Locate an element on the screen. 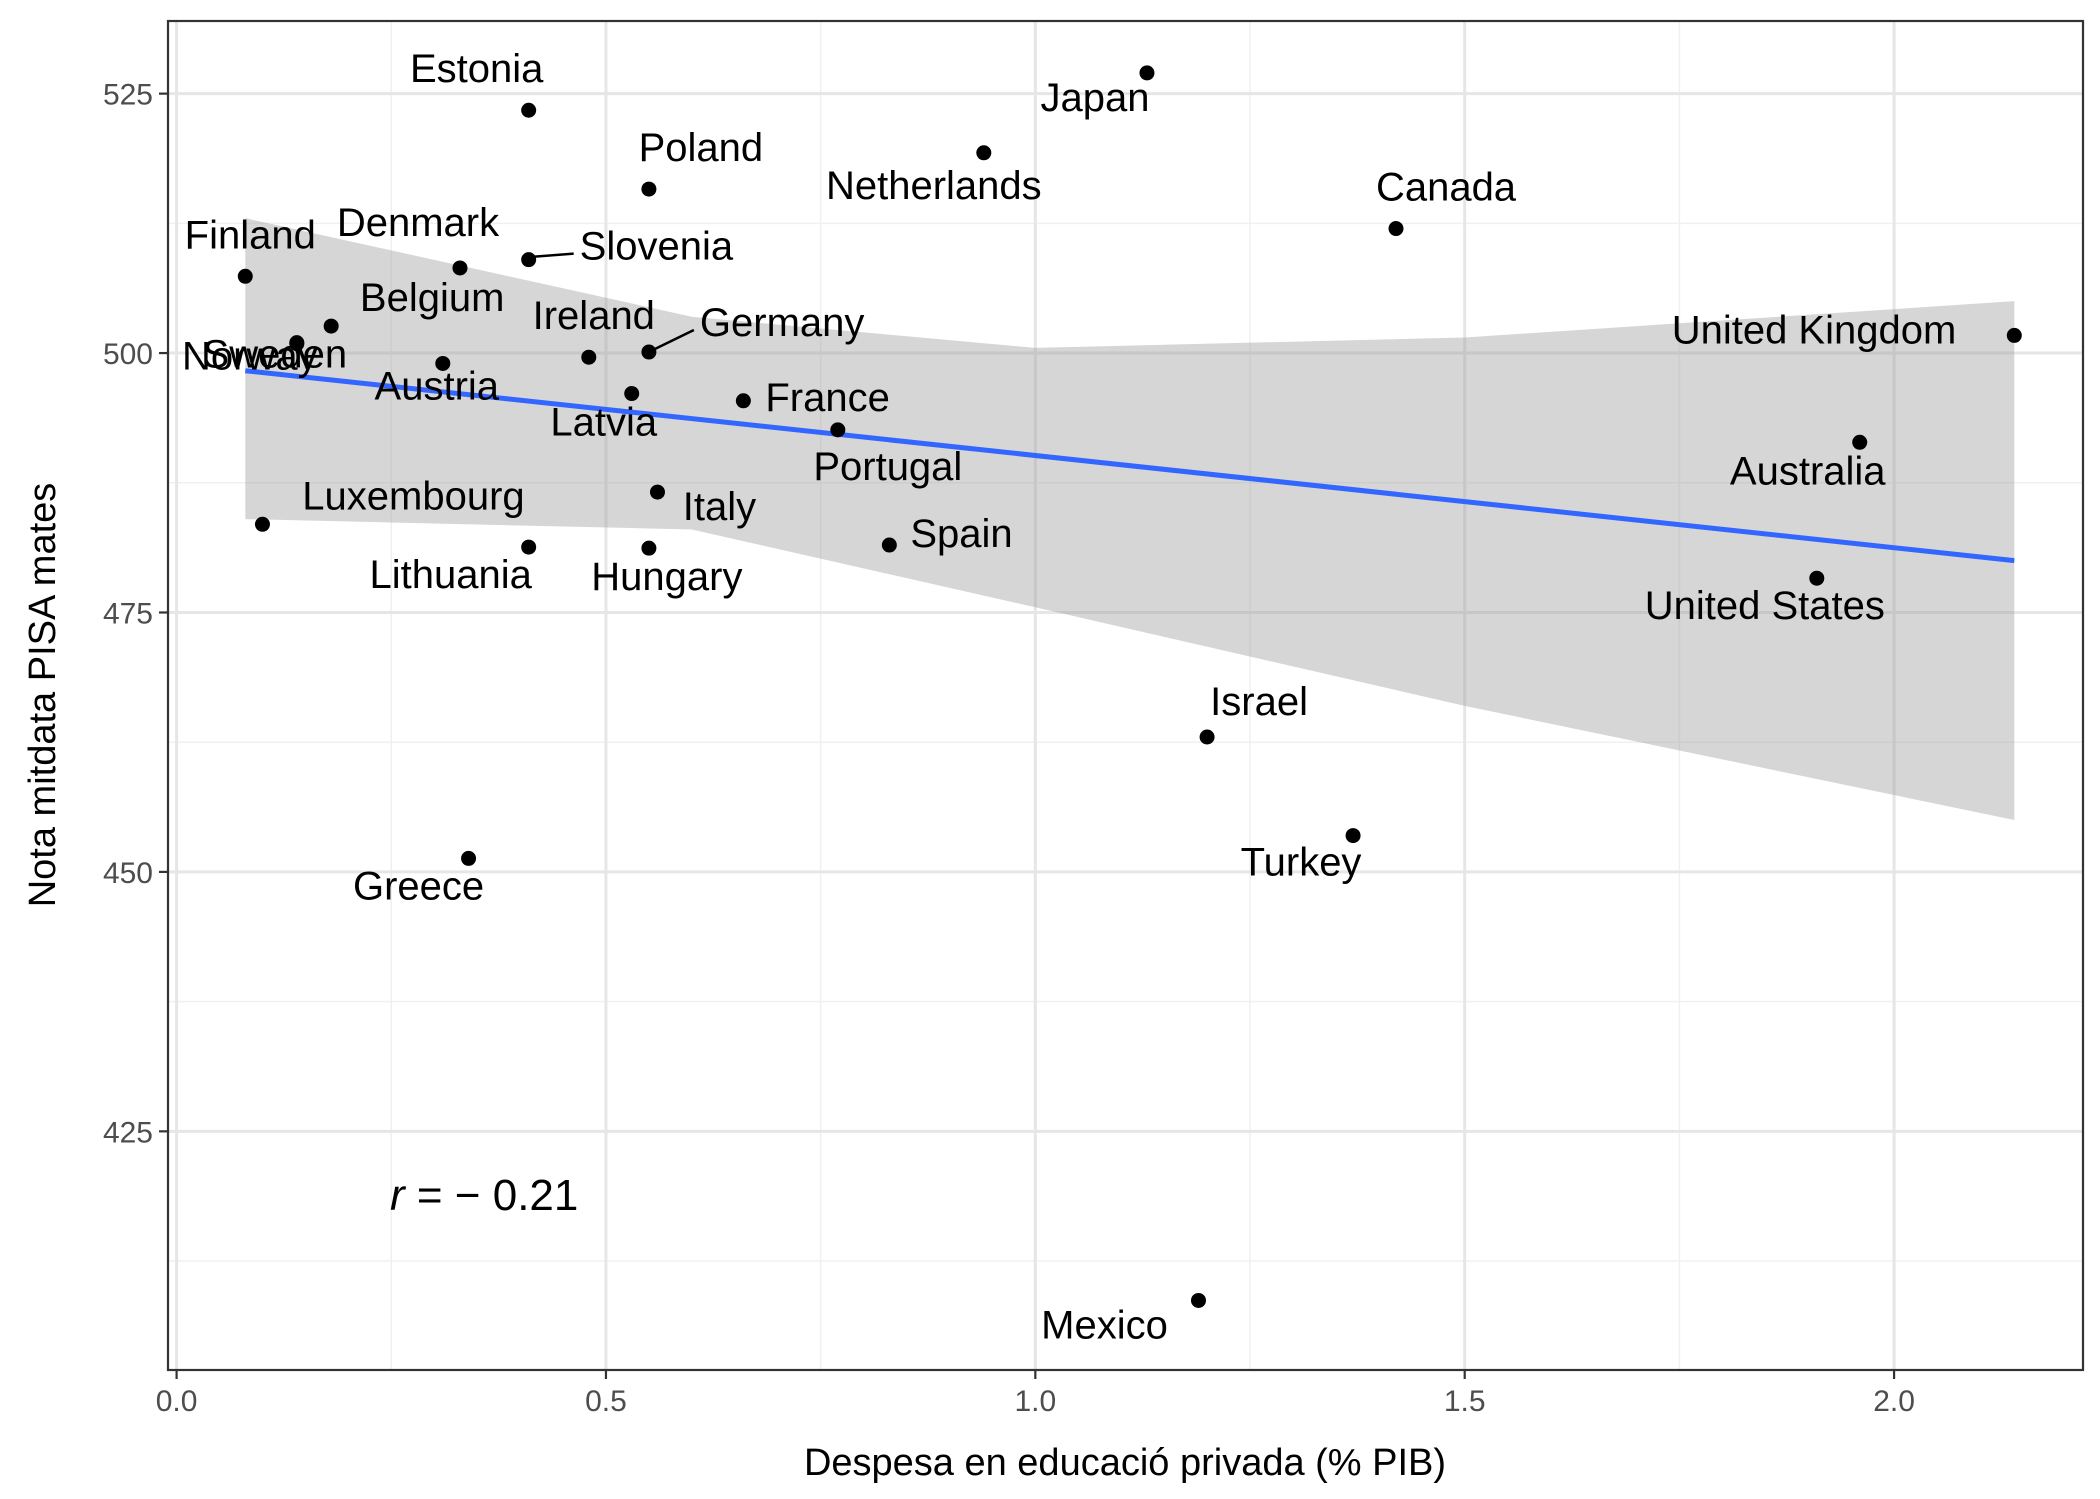  point-label: United Kingdom is located at coordinates (1814, 330).